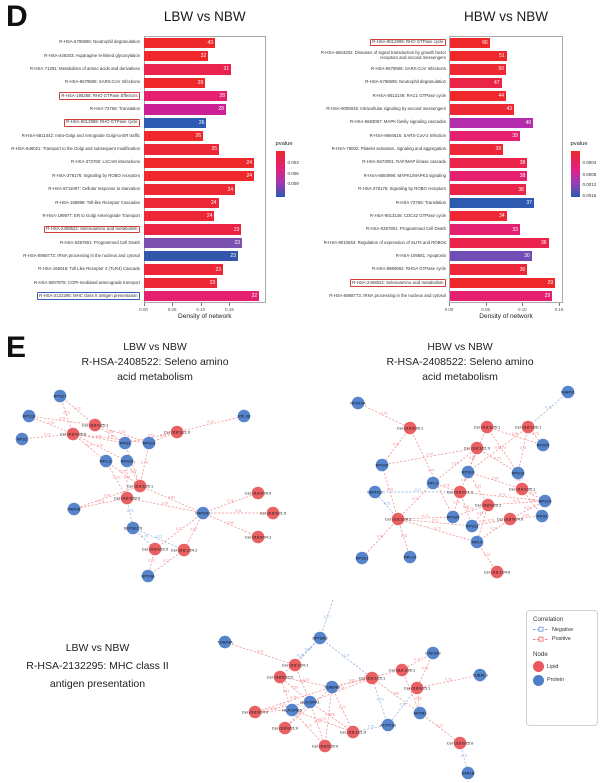 The height and width of the screenshot is (783, 600). I want to click on bar-value: 29, so click(550, 282).